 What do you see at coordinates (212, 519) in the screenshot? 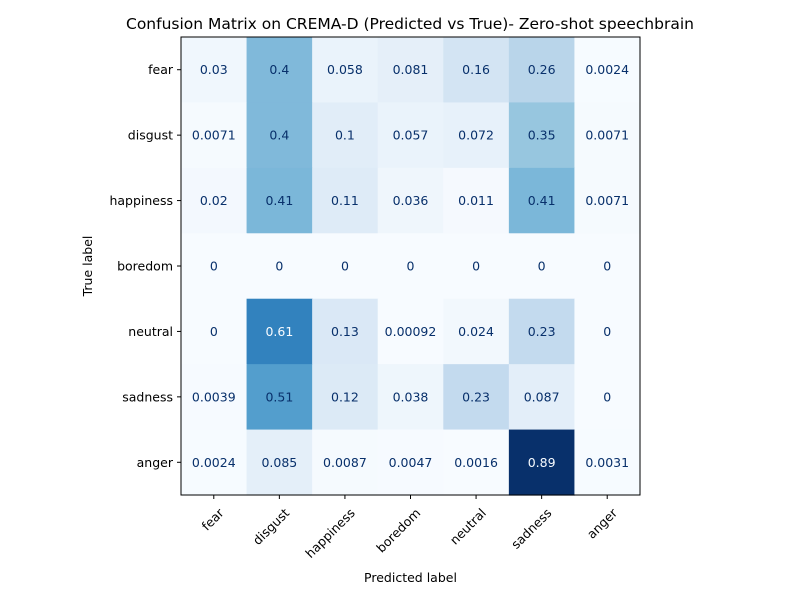
I see `x-tick-label: fear` at bounding box center [212, 519].